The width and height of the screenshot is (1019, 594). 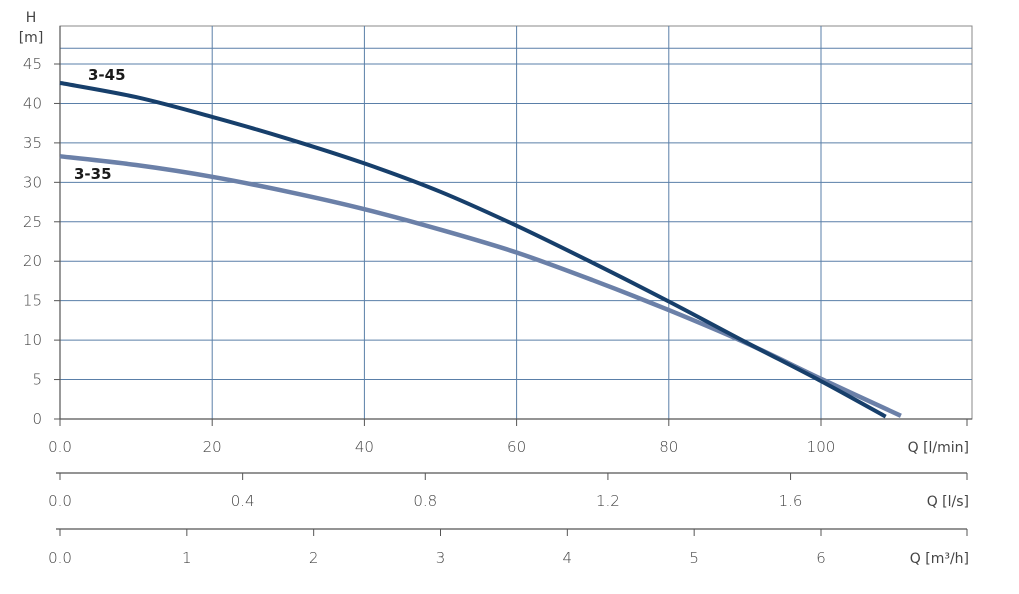 I want to click on x-tick-label: 1.6, so click(x=791, y=501).